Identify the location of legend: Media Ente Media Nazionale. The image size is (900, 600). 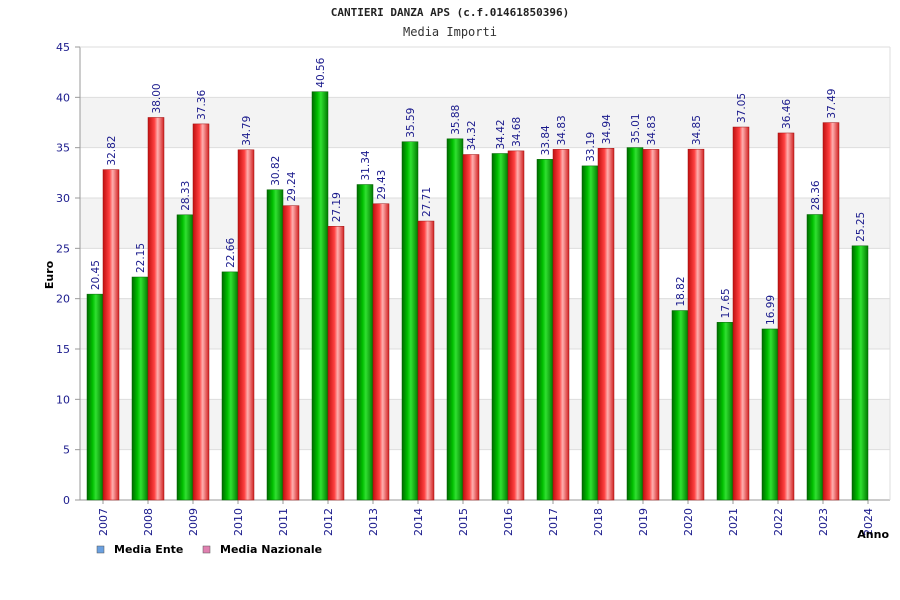
(209, 549).